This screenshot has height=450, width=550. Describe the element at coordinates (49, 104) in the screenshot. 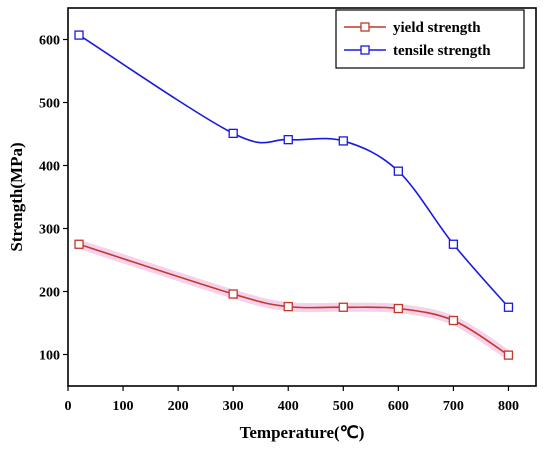

I see `y-tick-label: 500` at that location.